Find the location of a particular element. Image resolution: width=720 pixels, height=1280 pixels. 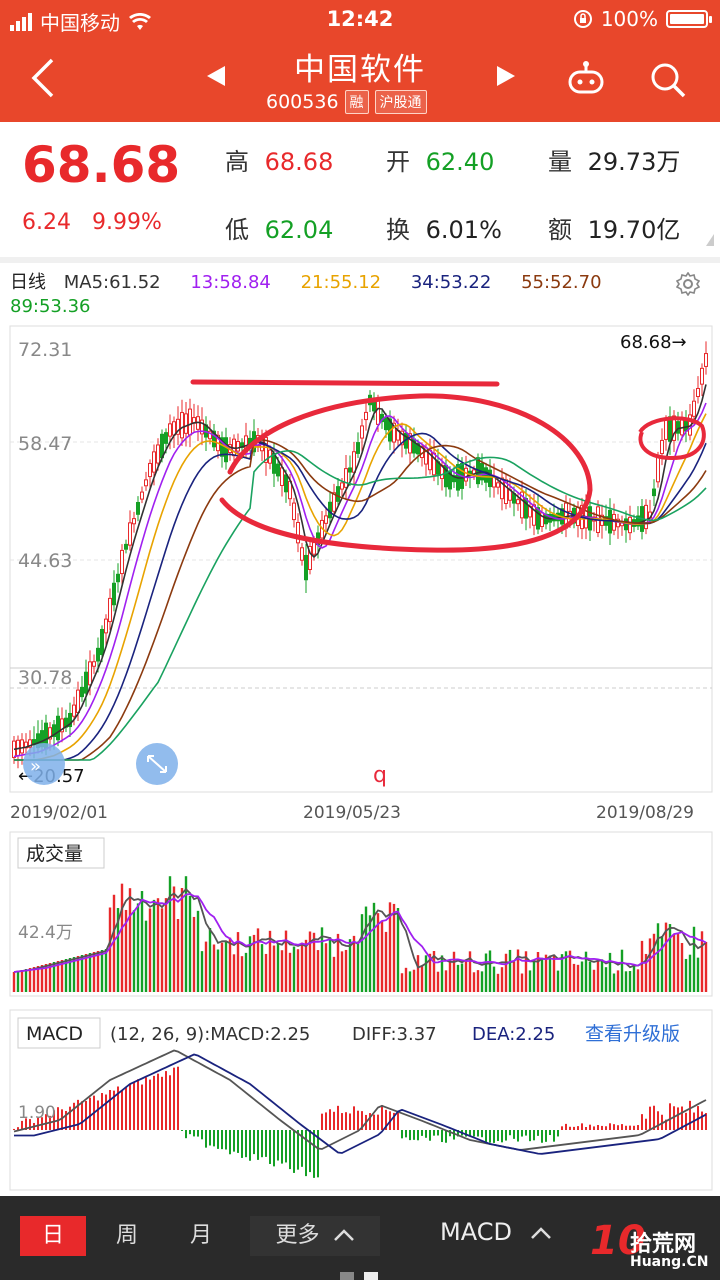

left-bubble is located at coordinates (44, 764).